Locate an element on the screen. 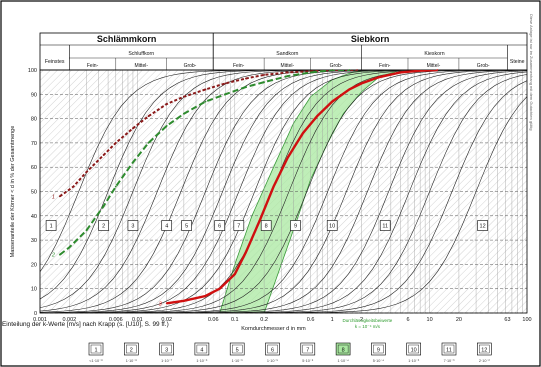 The width and height of the screenshot is (541, 367). k-box-label: 3 is located at coordinates (166, 351).